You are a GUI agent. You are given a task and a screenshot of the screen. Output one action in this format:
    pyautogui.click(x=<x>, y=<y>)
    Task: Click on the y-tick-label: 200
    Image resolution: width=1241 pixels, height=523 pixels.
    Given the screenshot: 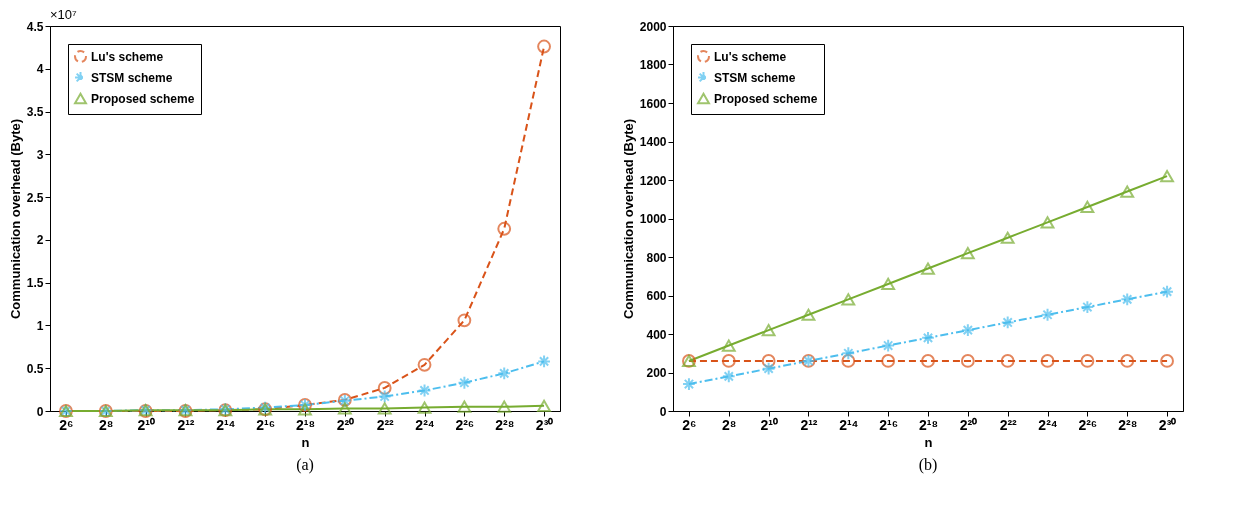 What is the action you would take?
    pyautogui.click(x=656, y=373)
    